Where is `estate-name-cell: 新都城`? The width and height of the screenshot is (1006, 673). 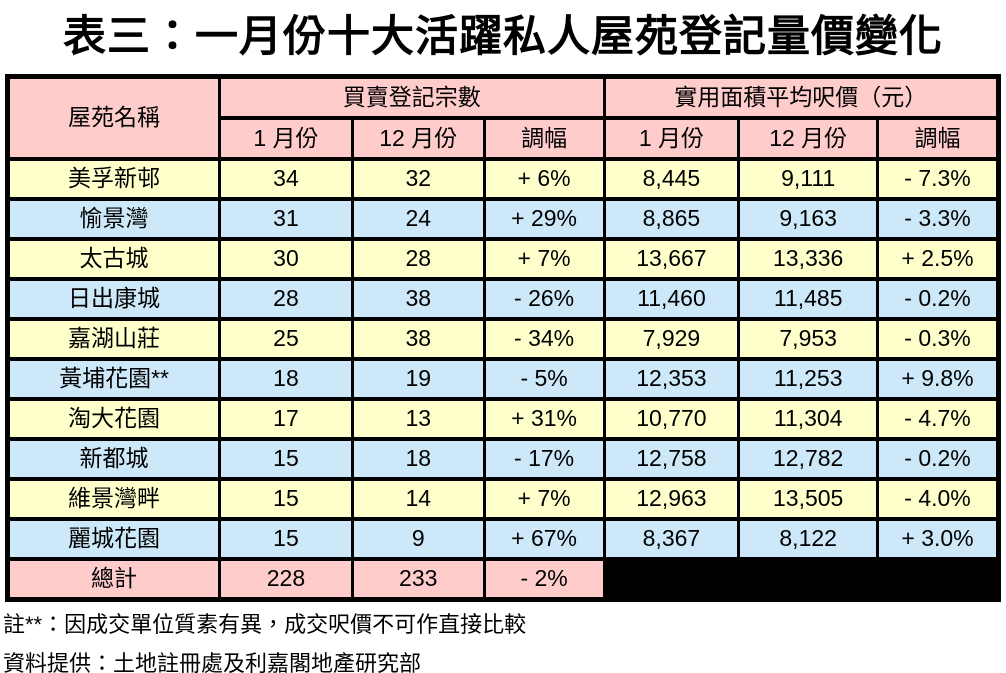
estate-name-cell: 新都城 is located at coordinates (113, 459).